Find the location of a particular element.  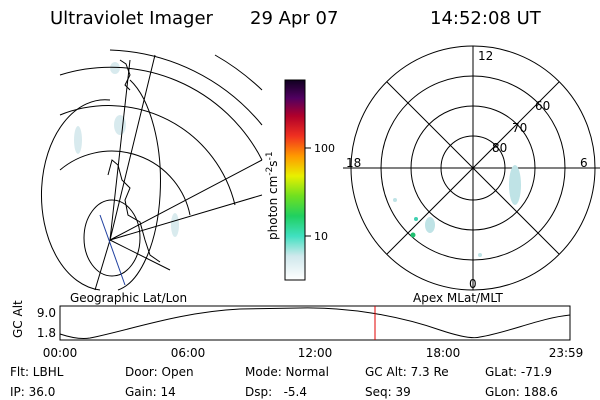

time-tick: 23:59 is located at coordinates (566, 353).